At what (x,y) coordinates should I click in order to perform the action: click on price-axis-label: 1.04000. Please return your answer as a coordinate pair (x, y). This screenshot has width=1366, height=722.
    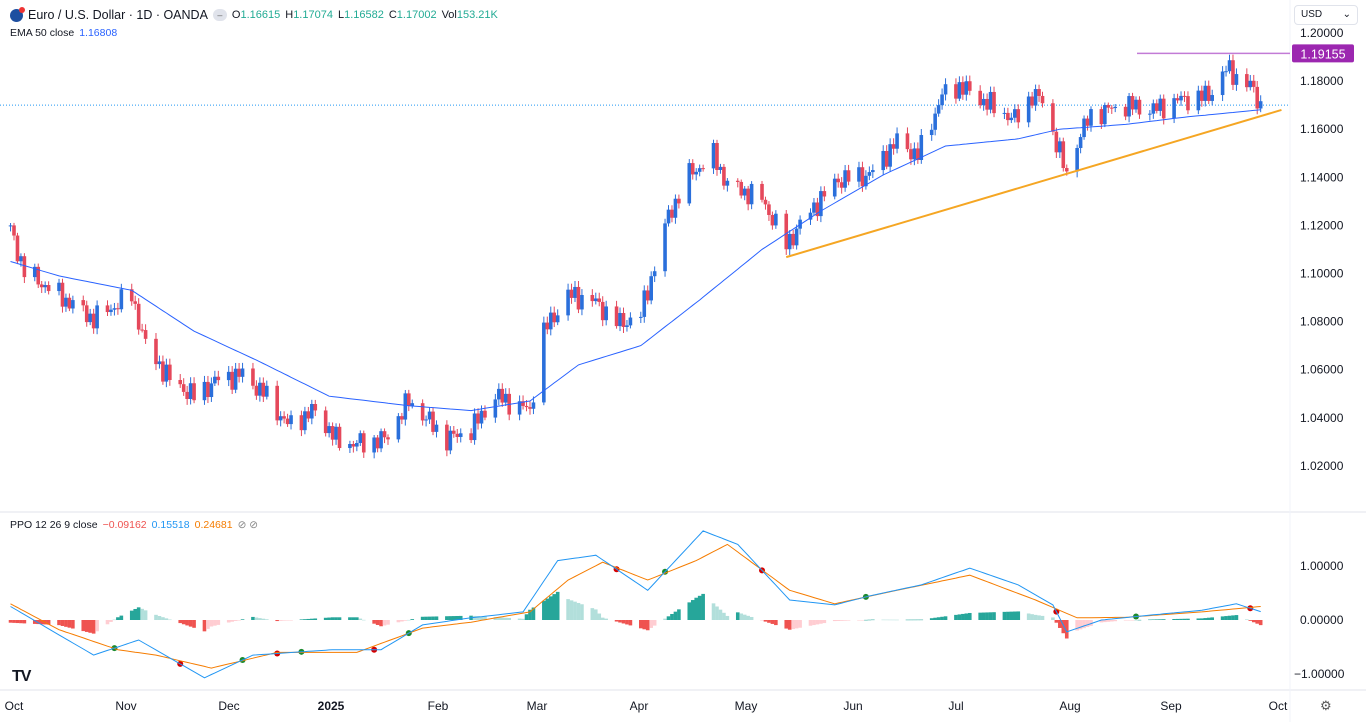
    Looking at the image, I should click on (1322, 418).